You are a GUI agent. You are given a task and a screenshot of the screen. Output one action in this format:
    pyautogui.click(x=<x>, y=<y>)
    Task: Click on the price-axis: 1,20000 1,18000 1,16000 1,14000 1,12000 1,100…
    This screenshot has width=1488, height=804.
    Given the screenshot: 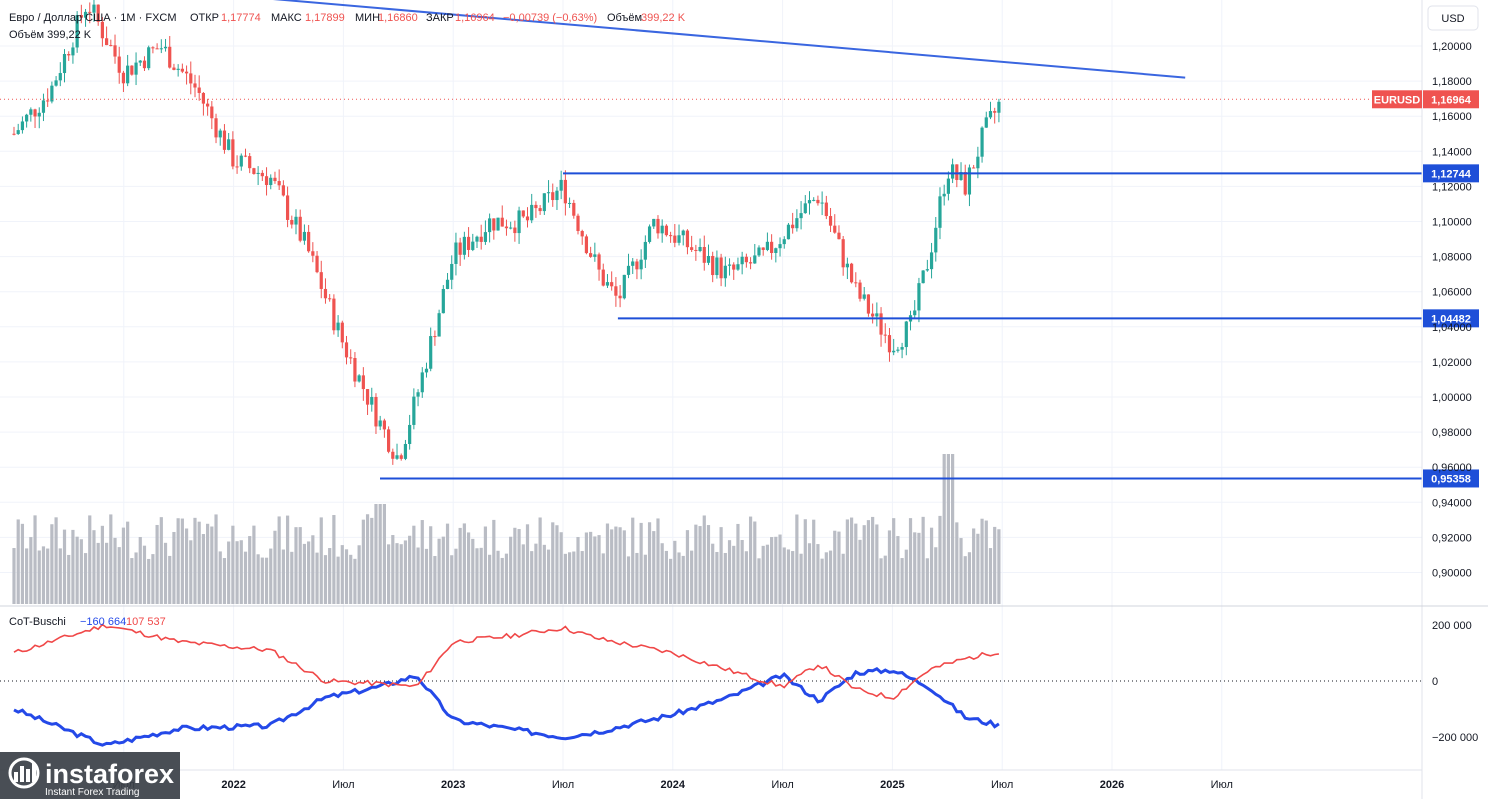 What is the action you would take?
    pyautogui.click(x=1452, y=310)
    